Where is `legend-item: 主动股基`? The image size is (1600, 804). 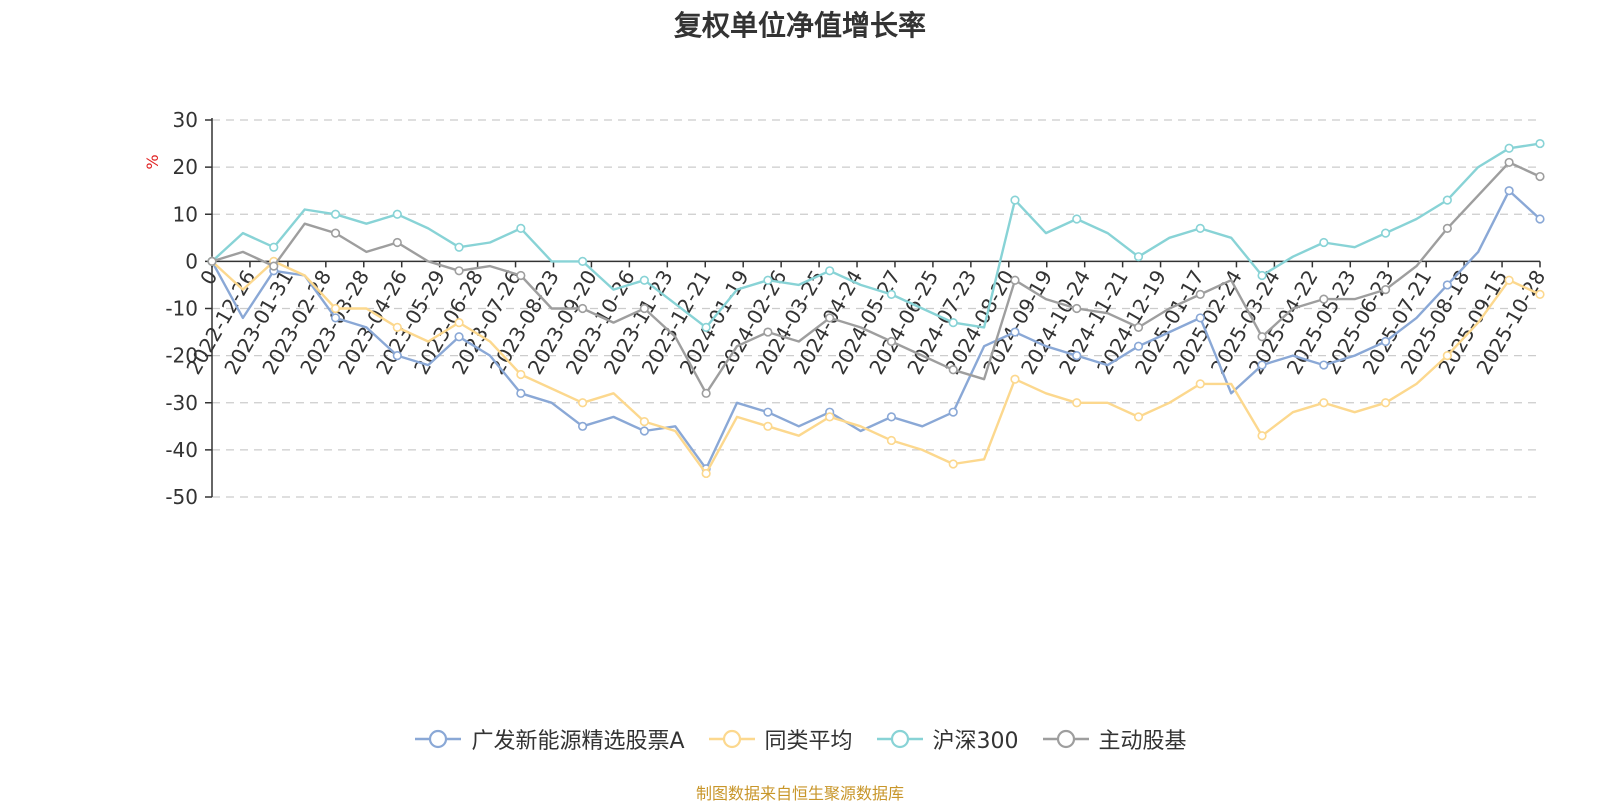 legend-item: 主动股基 is located at coordinates (1114, 739).